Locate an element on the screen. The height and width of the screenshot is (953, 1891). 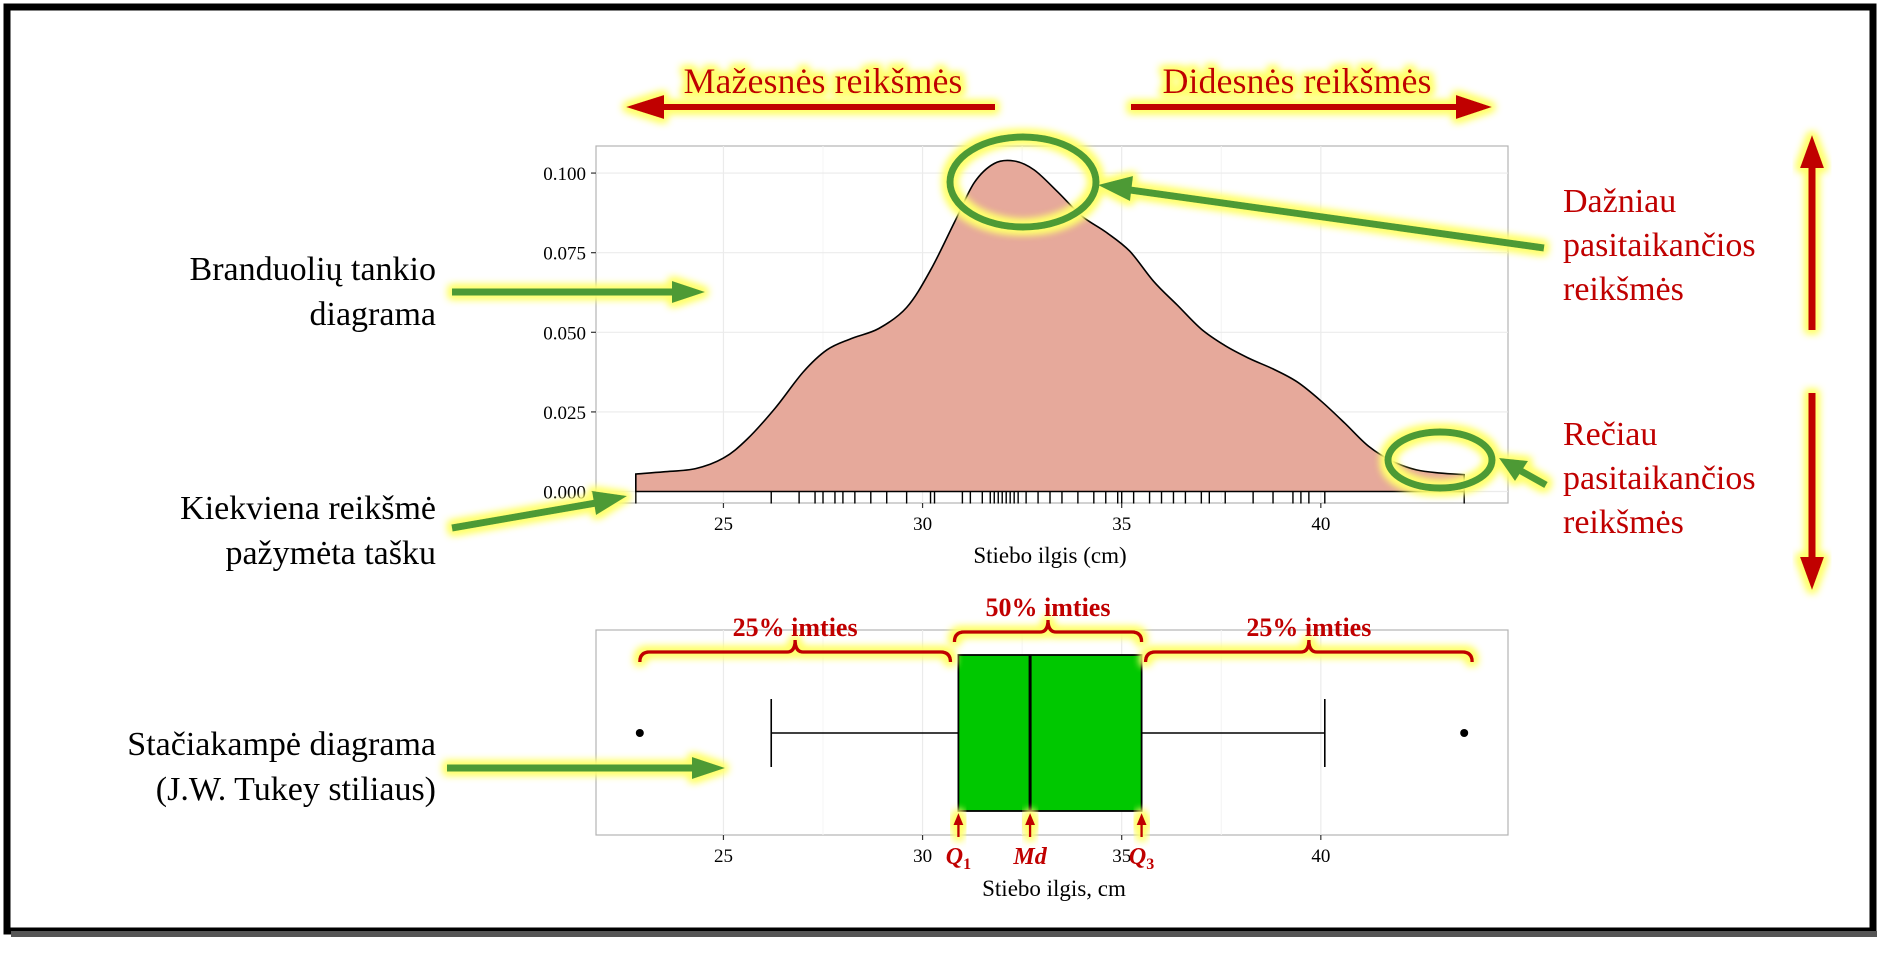
rug-annotation: Kiekviena reikšmė pažymėta tašku is located at coordinates (403, 531).